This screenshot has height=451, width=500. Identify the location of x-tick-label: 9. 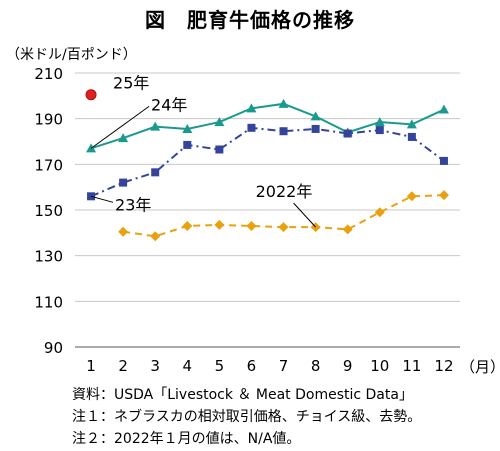
(348, 366).